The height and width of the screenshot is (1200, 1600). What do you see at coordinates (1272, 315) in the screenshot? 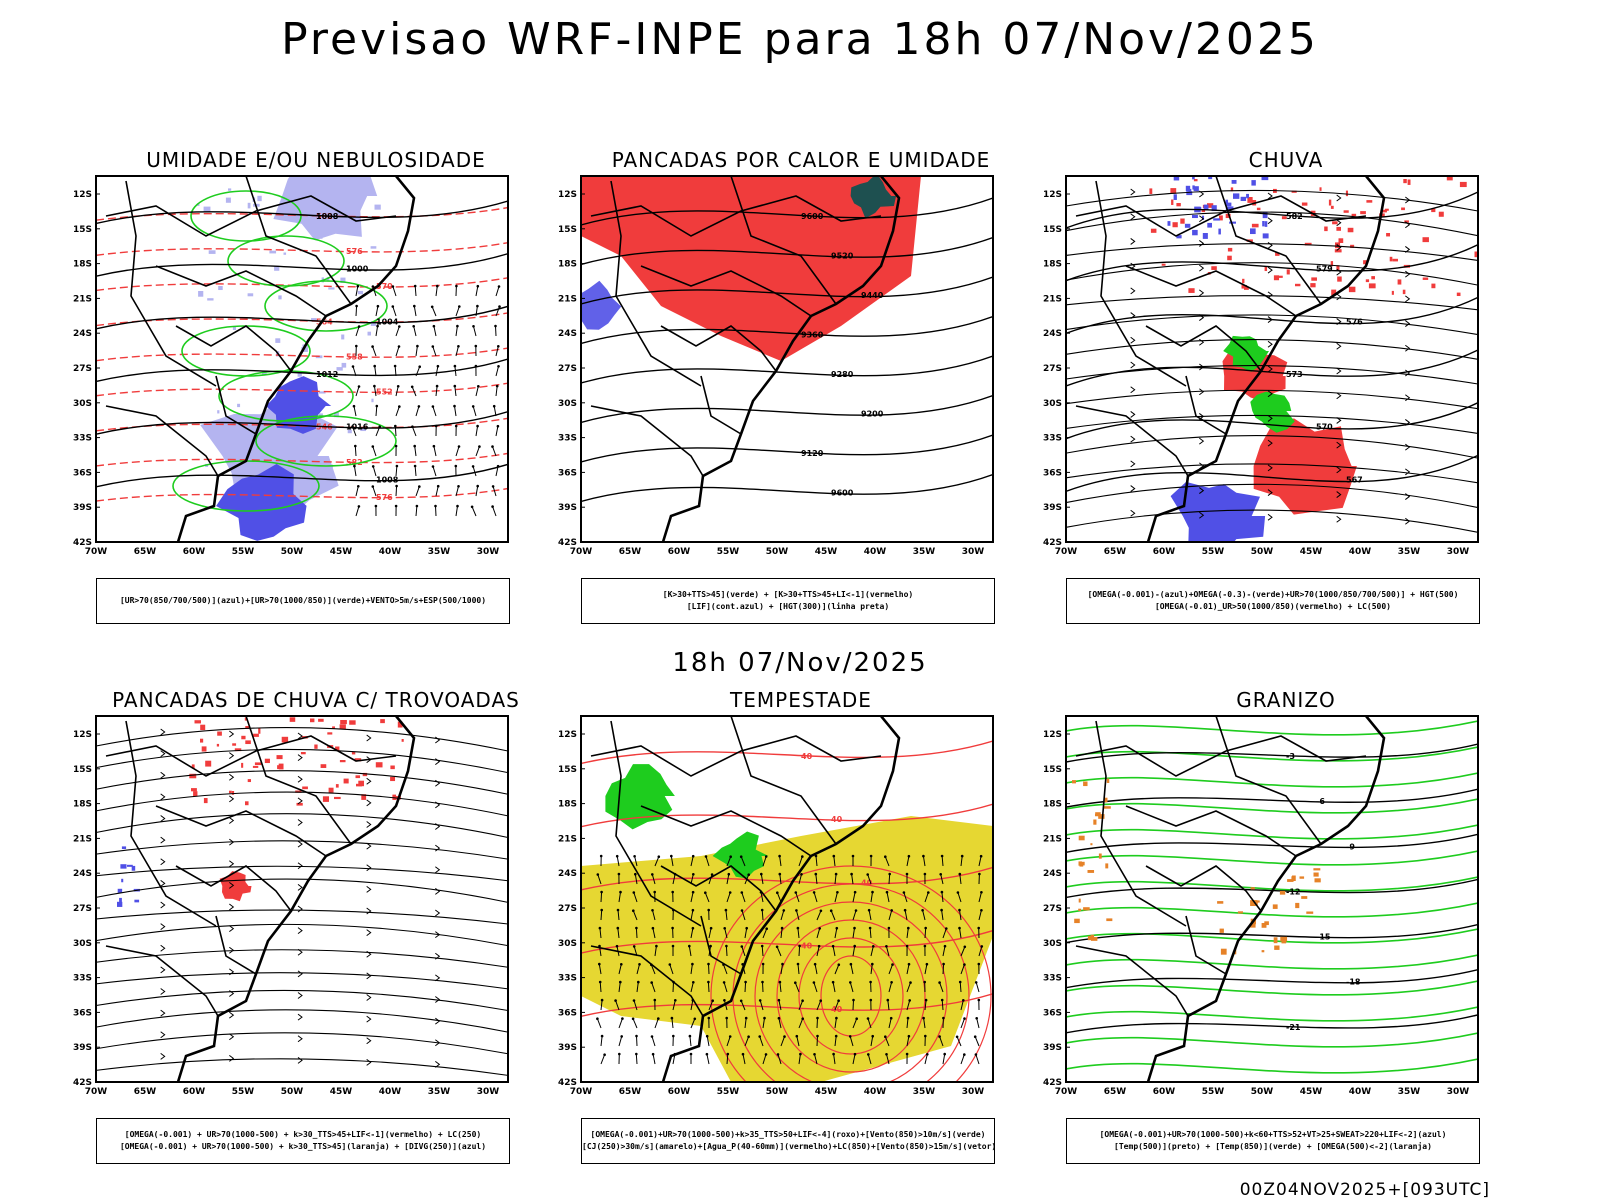
I see `height-contour` at bounding box center [1272, 315].